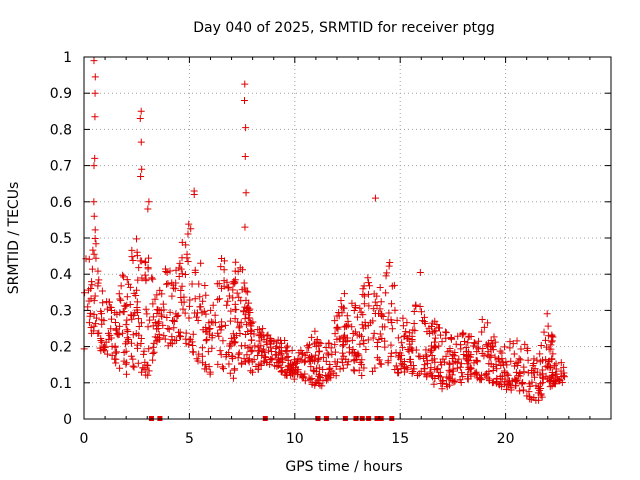 This screenshot has height=480, width=640. What do you see at coordinates (343, 467) in the screenshot?
I see `x-axis-label: GPS time / hours` at bounding box center [343, 467].